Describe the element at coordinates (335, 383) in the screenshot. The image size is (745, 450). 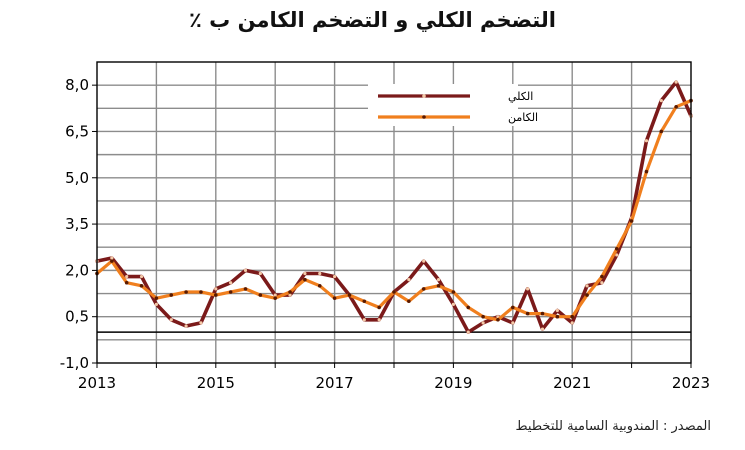
I see `x-tick-label: 2017` at that location.